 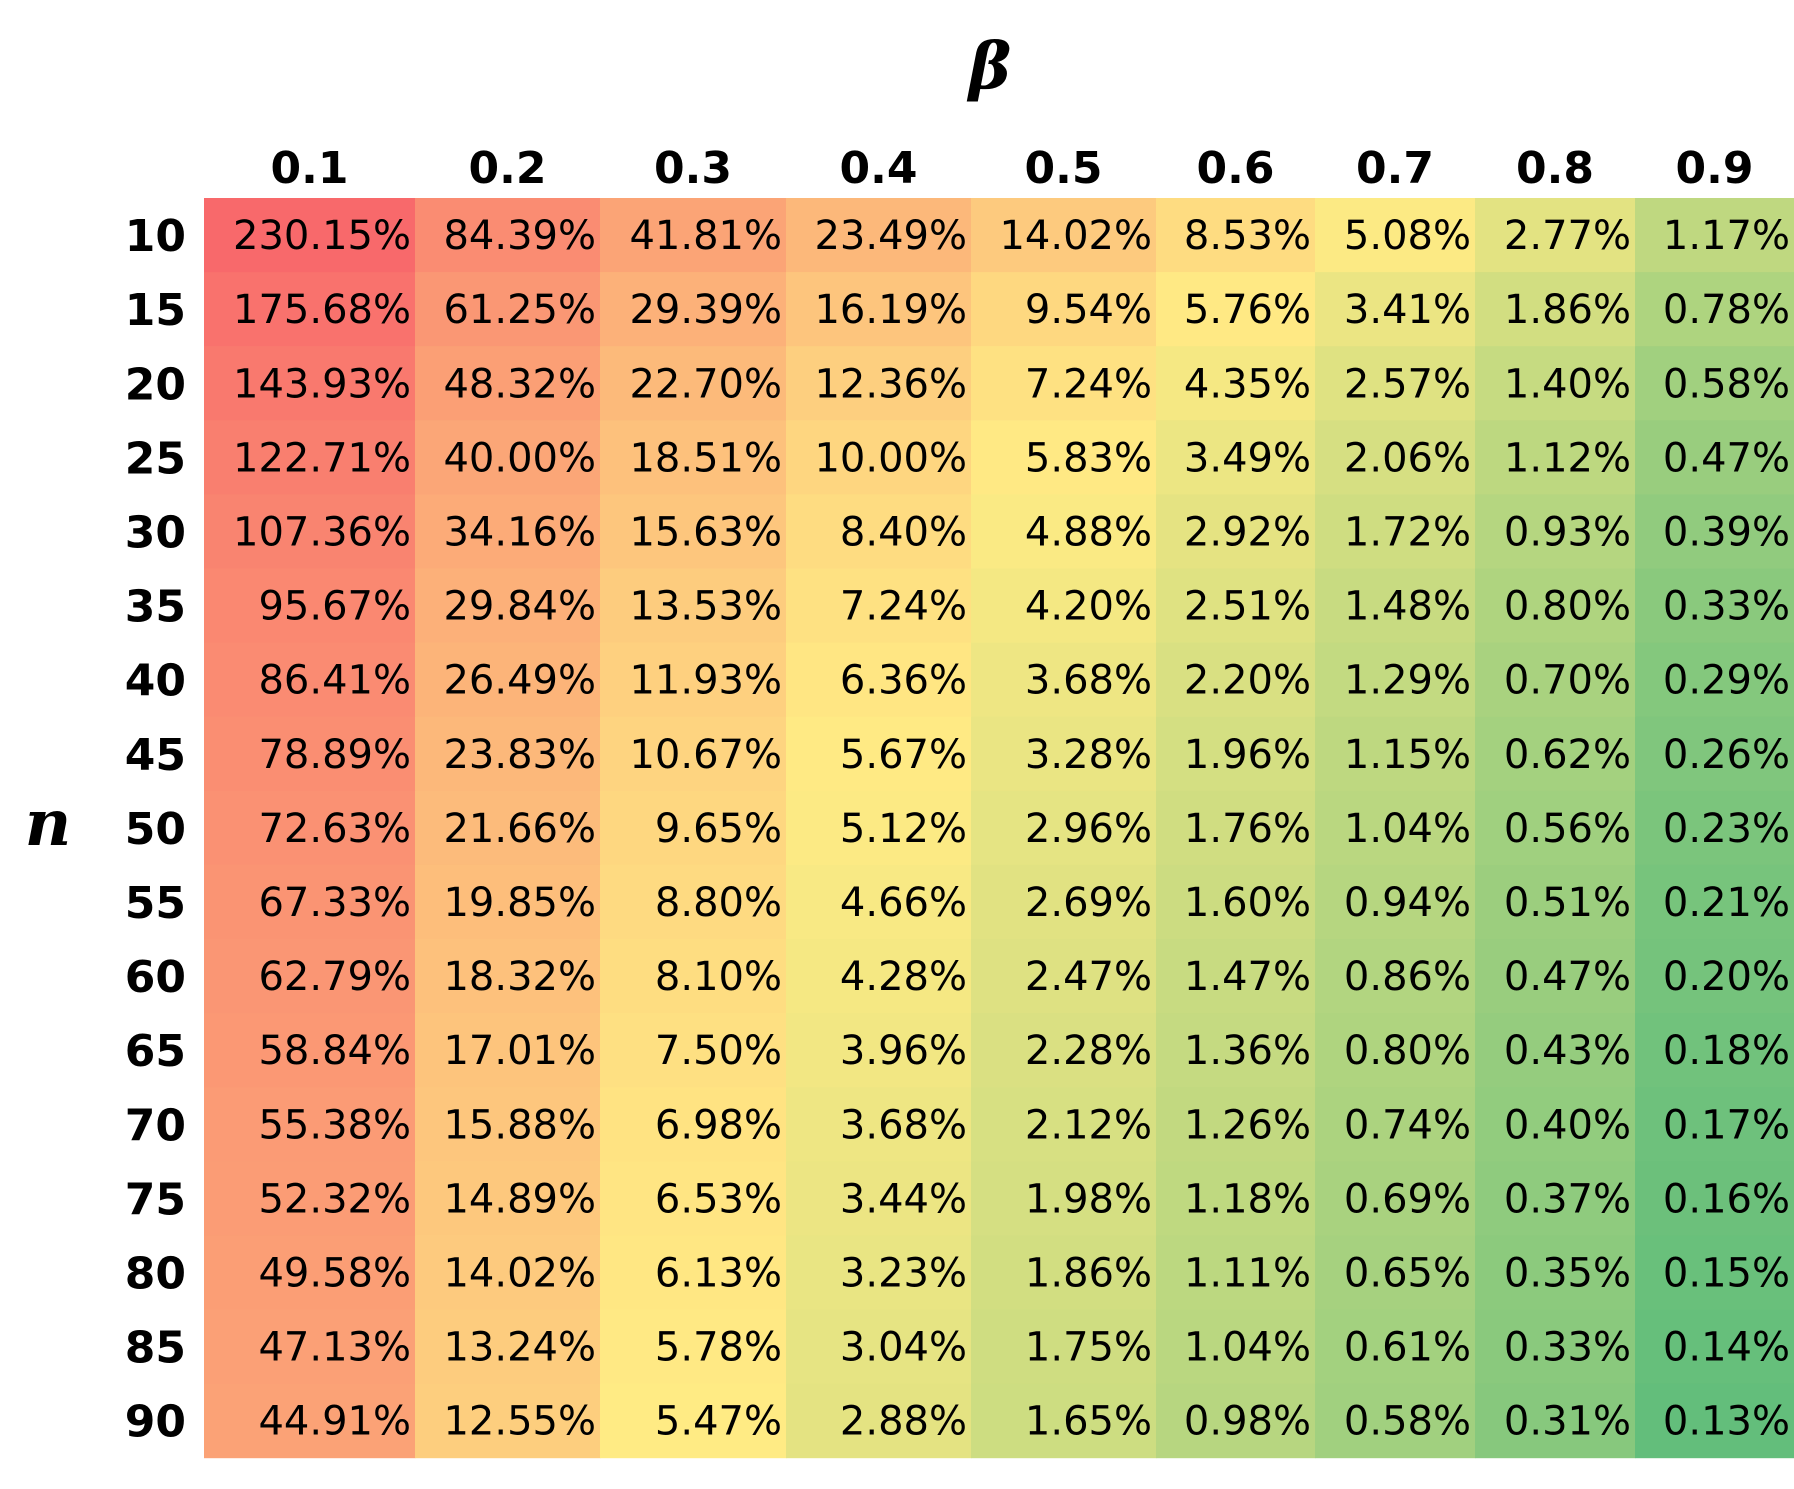 I want to click on cell-value-label: 1.40%, so click(x=1567, y=384).